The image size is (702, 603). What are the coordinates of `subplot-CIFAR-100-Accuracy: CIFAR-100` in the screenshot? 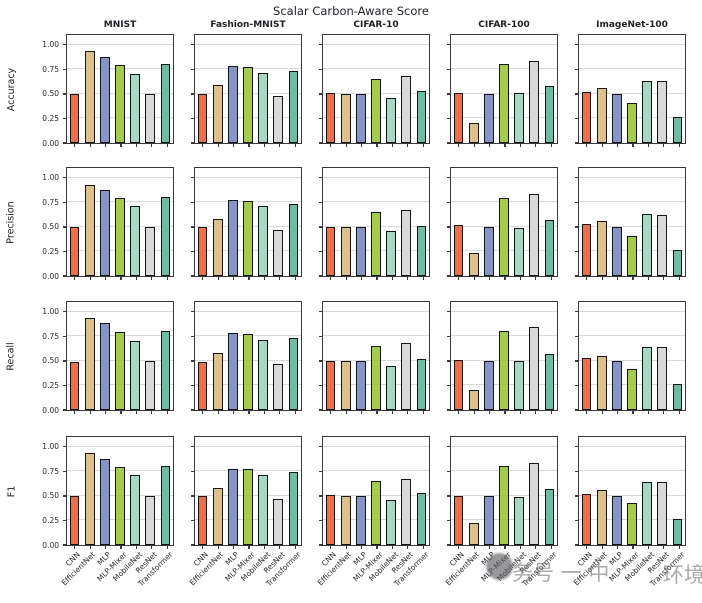 It's located at (502, 83).